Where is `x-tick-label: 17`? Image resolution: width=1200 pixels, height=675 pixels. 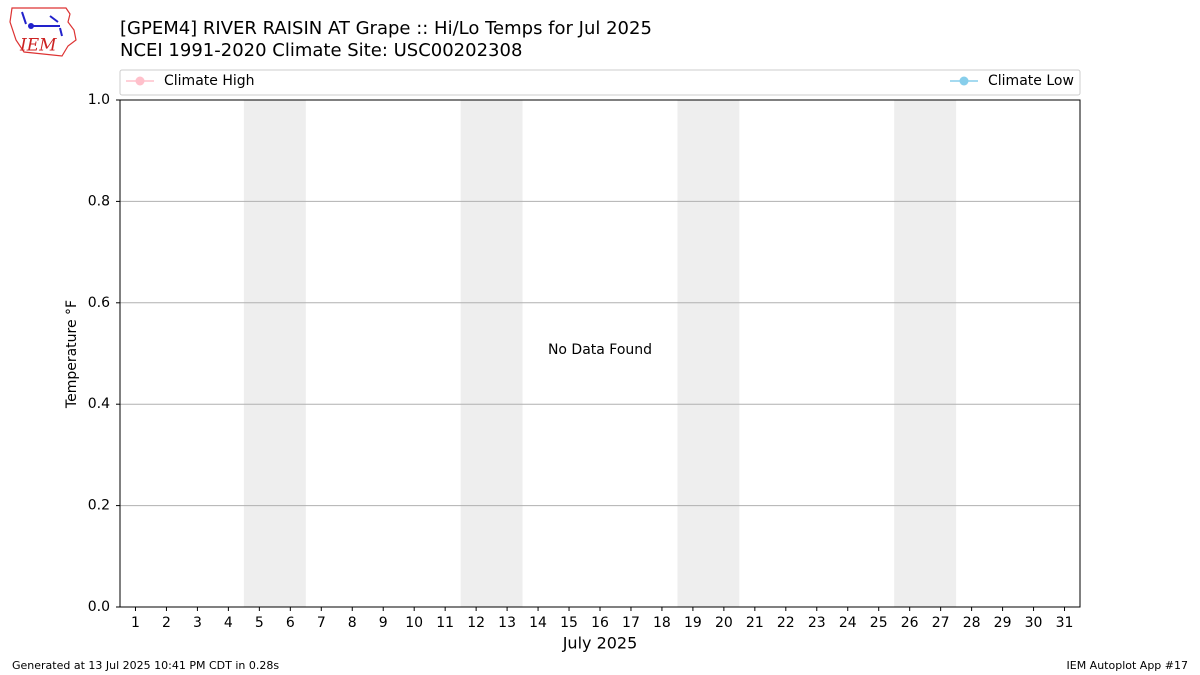 x-tick-label: 17 is located at coordinates (631, 623).